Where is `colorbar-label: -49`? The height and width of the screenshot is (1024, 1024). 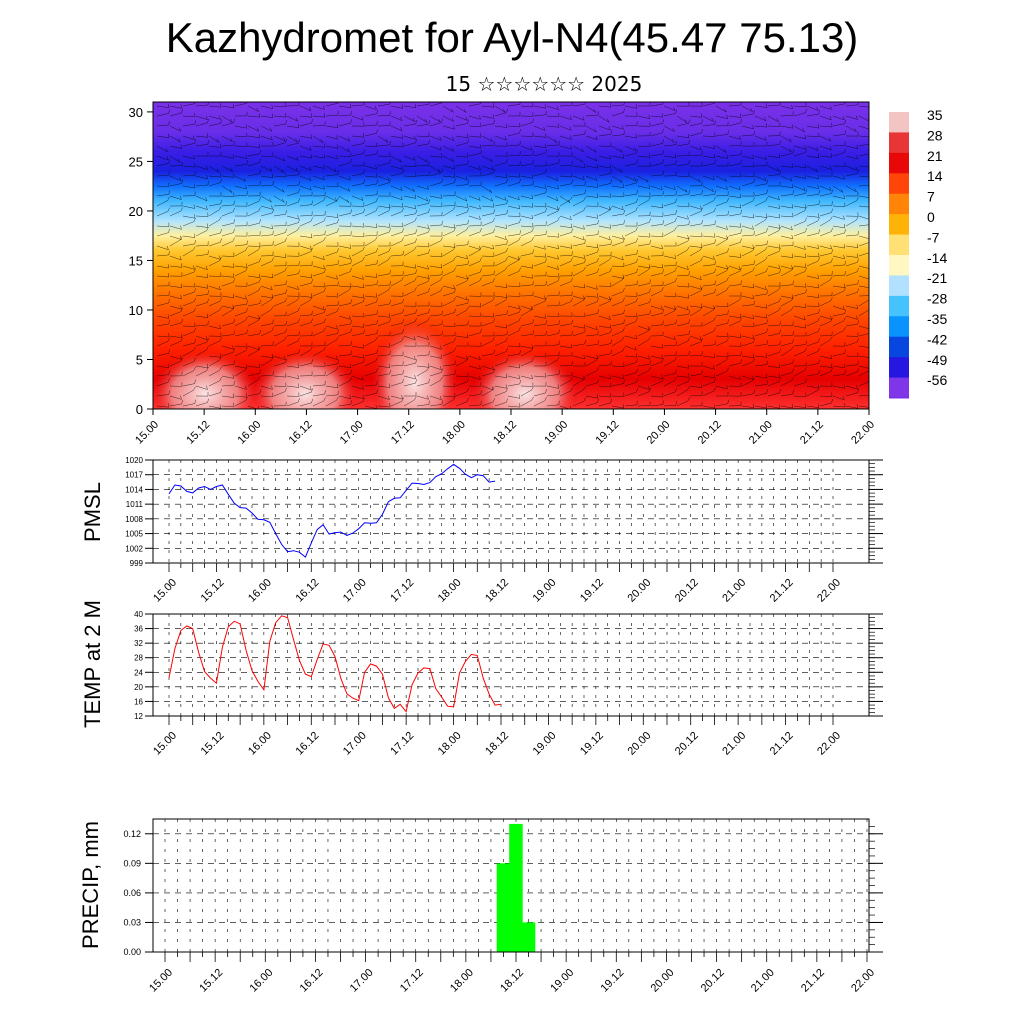 colorbar-label: -49 is located at coordinates (937, 360).